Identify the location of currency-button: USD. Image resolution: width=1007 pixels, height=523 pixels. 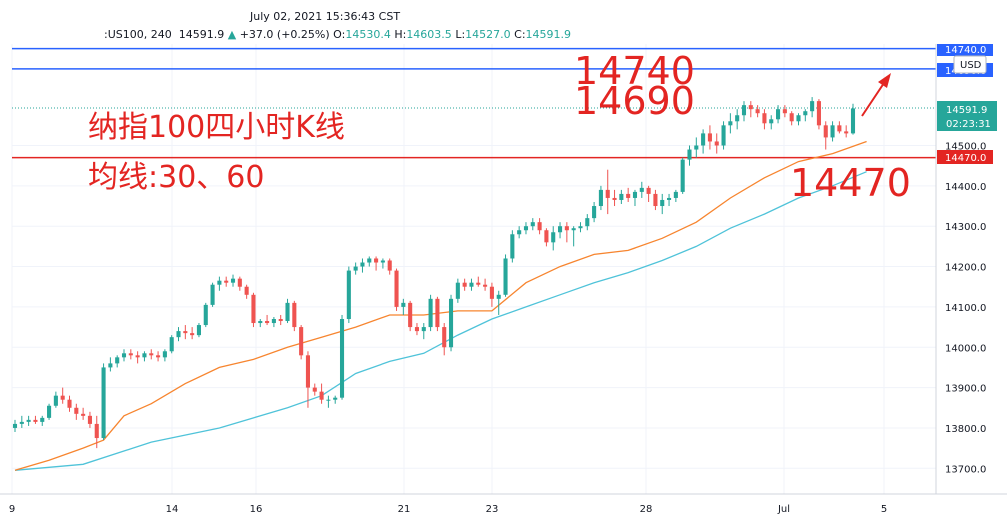
(970, 64).